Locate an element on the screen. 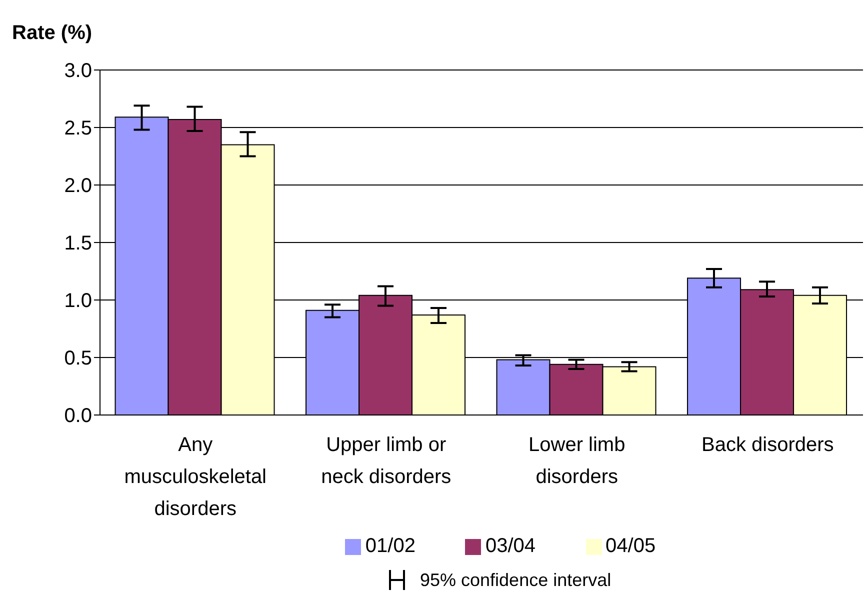  x-tick-label: Lower limb disorders is located at coordinates (577, 461).